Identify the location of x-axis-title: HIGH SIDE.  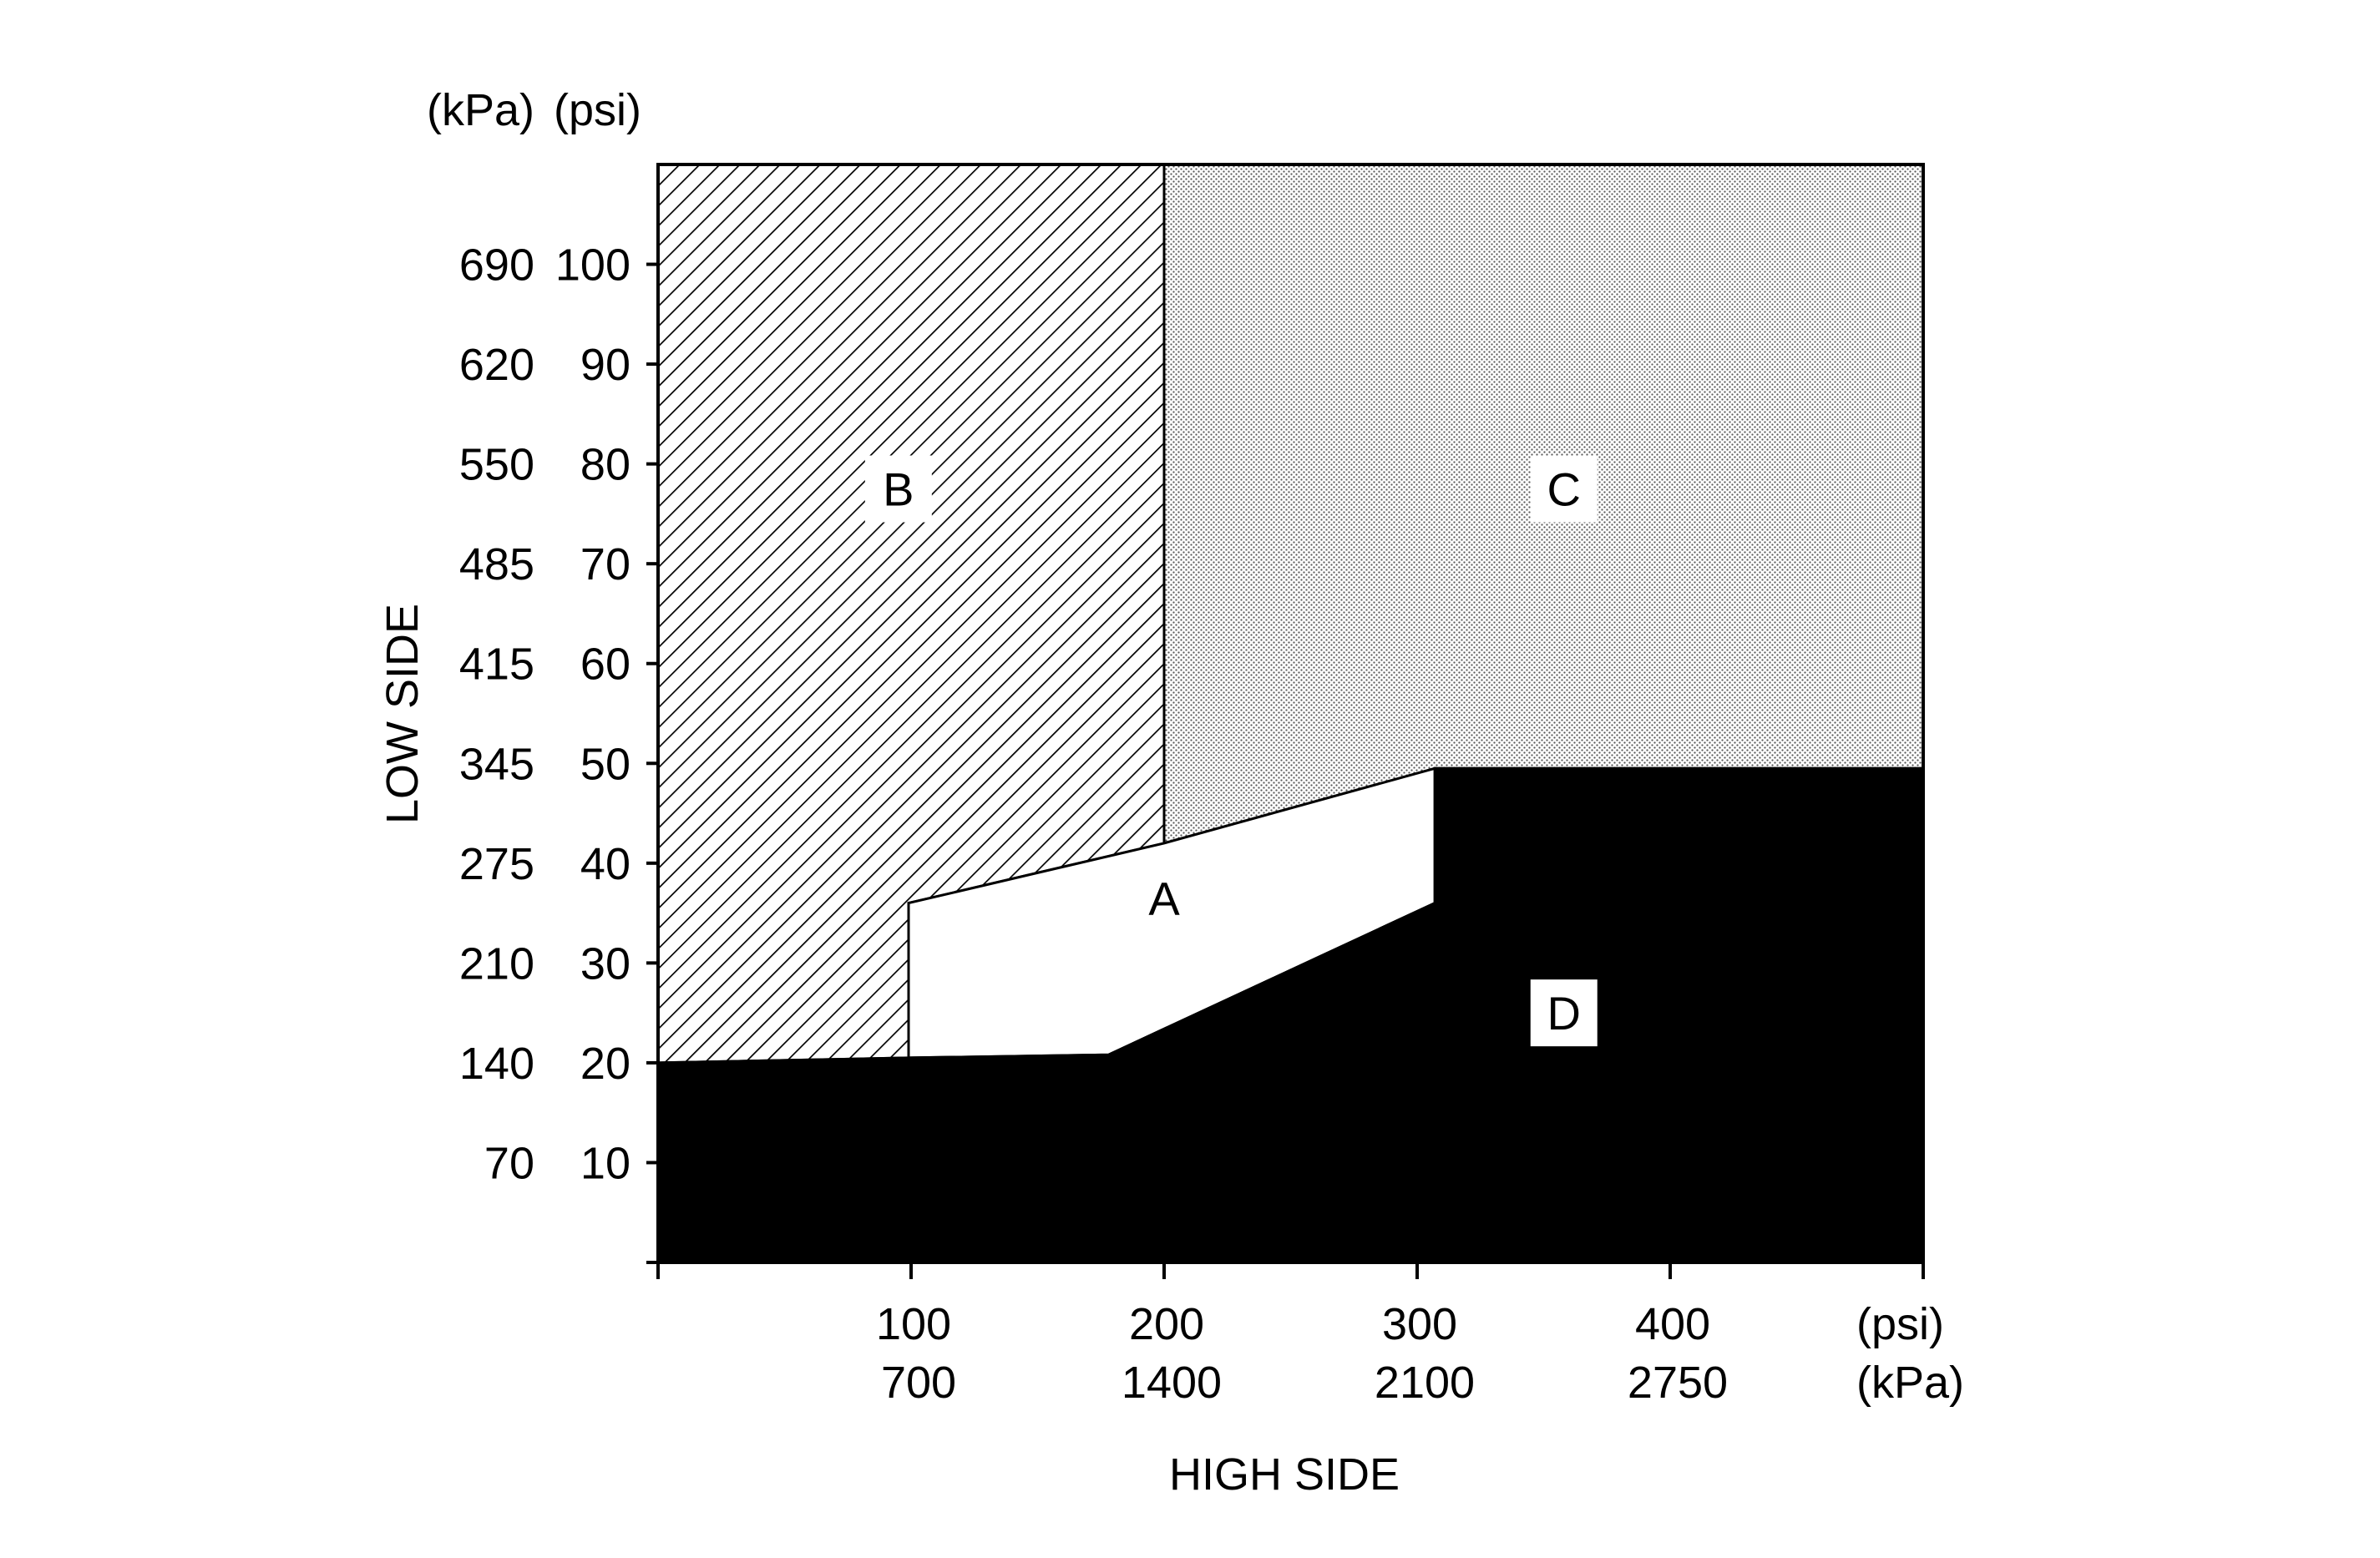
(1284, 1475).